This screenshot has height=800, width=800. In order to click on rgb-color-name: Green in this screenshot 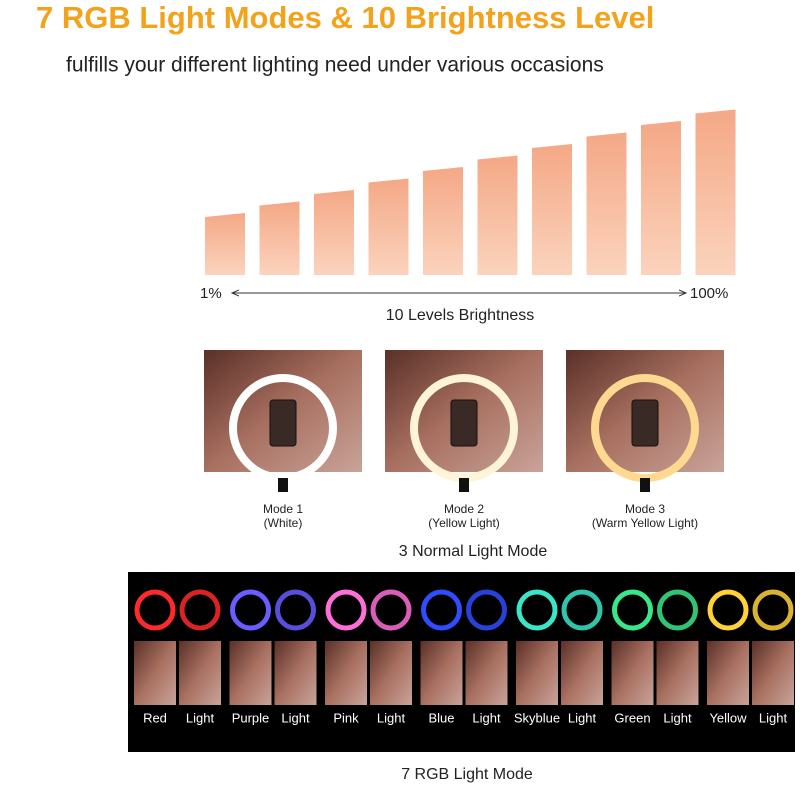, I will do `click(632, 717)`.